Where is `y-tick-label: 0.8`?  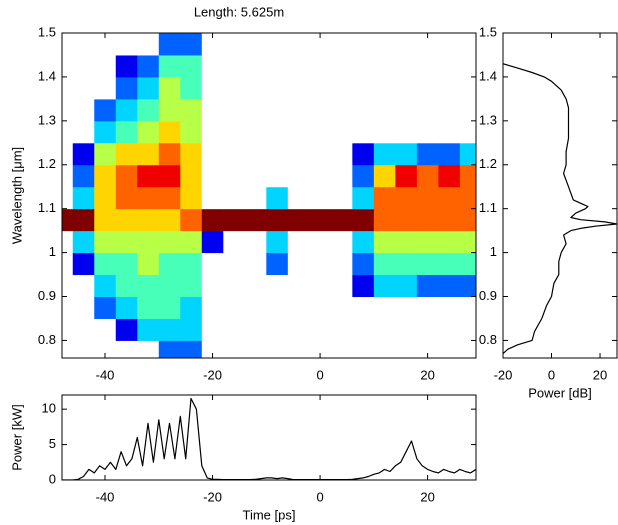
y-tick-label: 0.8 is located at coordinates (488, 339).